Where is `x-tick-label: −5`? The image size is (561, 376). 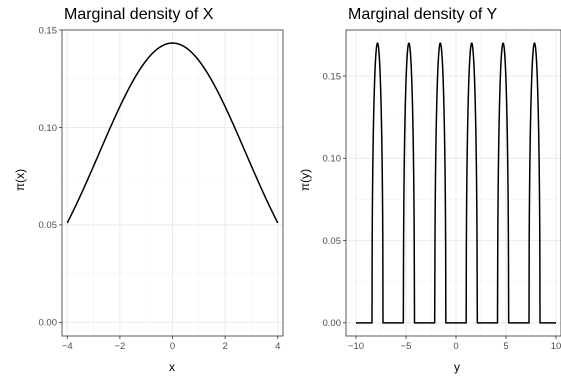 x-tick-label: −5 is located at coordinates (406, 346).